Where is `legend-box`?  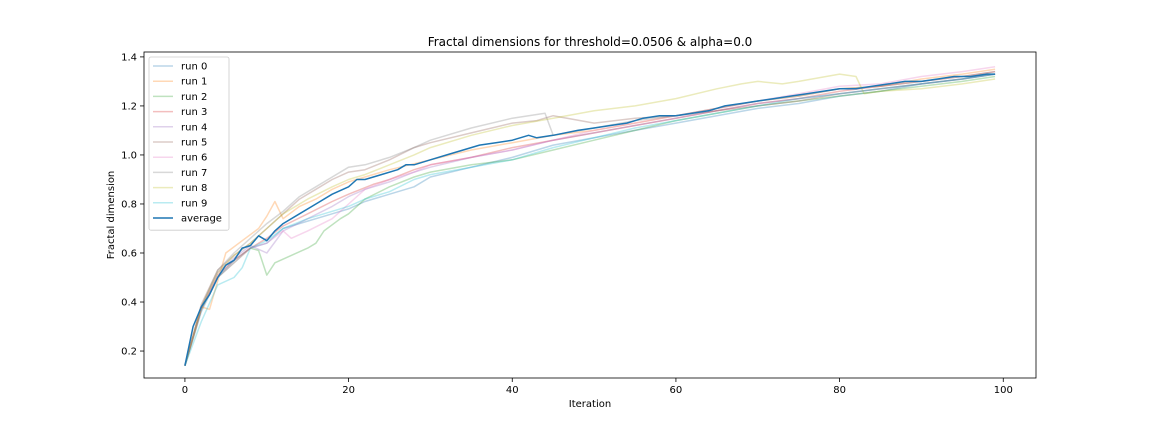 legend-box is located at coordinates (189, 143).